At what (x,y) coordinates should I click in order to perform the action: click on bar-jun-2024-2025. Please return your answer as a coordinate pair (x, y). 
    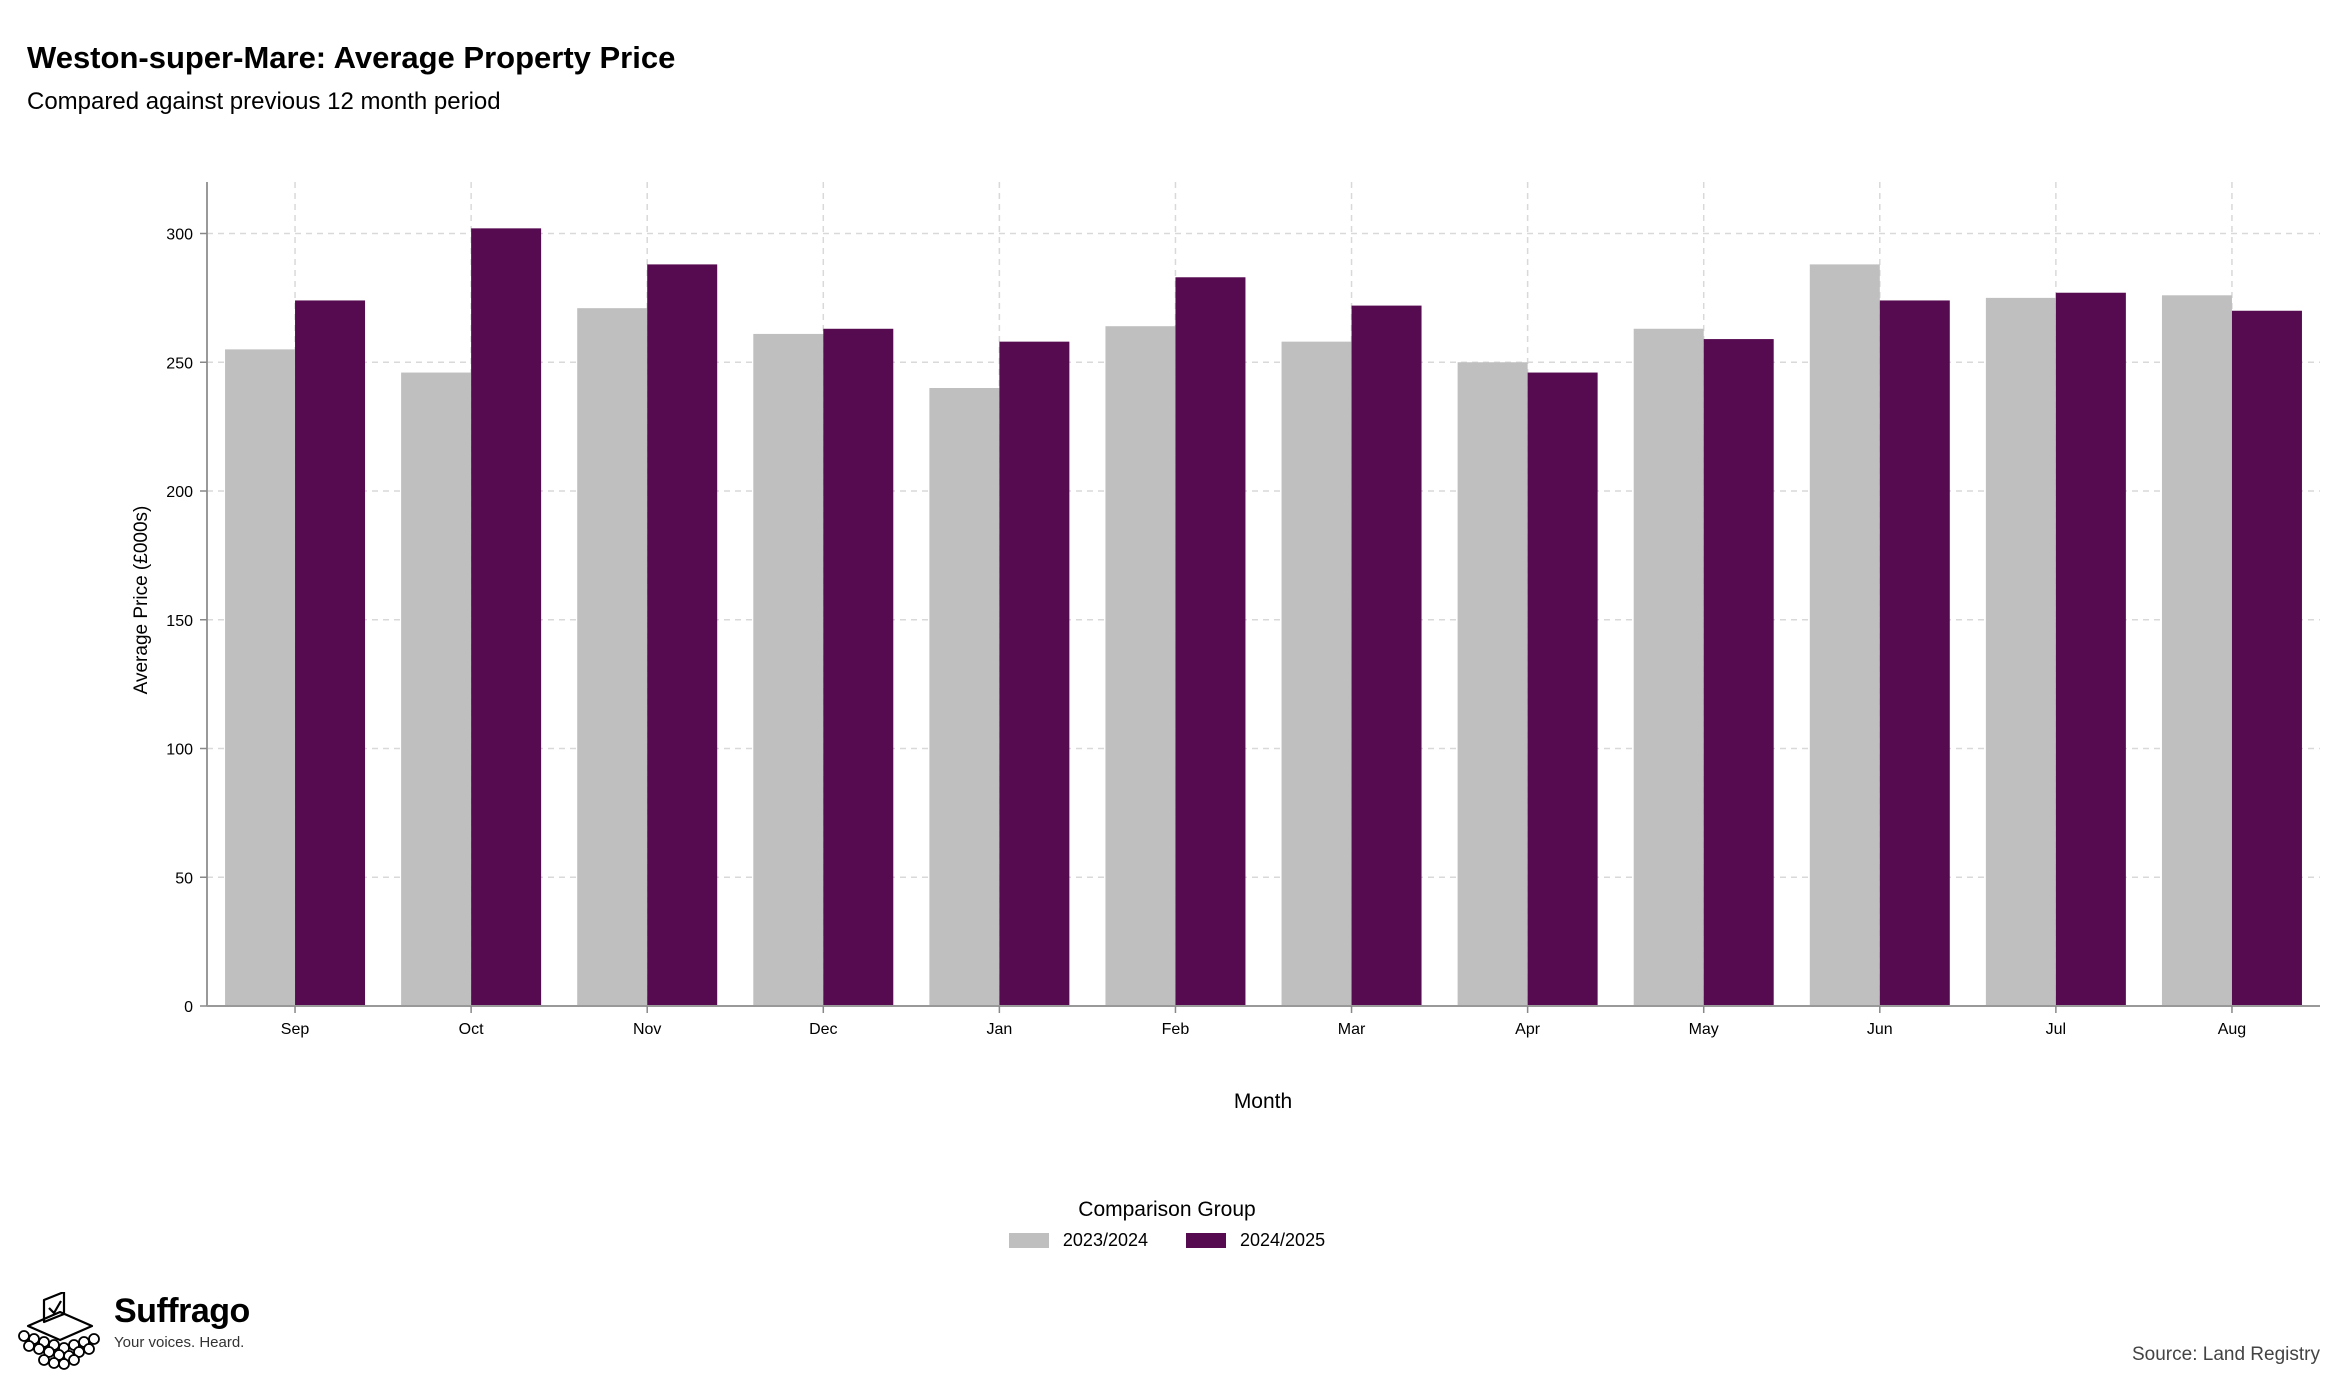
    Looking at the image, I should click on (1914, 653).